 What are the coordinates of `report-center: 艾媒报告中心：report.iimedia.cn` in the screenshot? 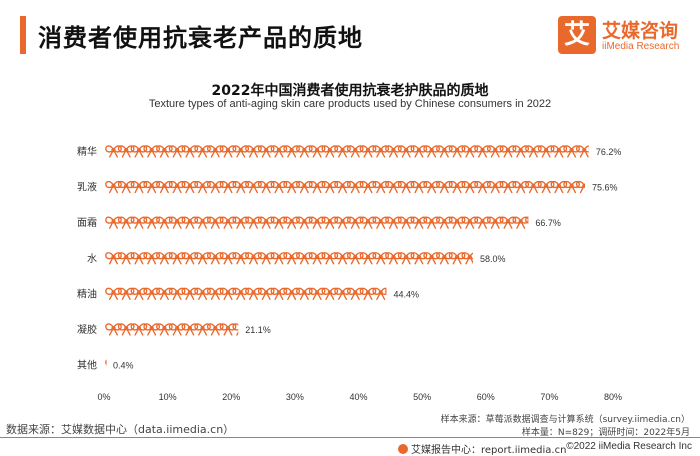 It's located at (482, 448).